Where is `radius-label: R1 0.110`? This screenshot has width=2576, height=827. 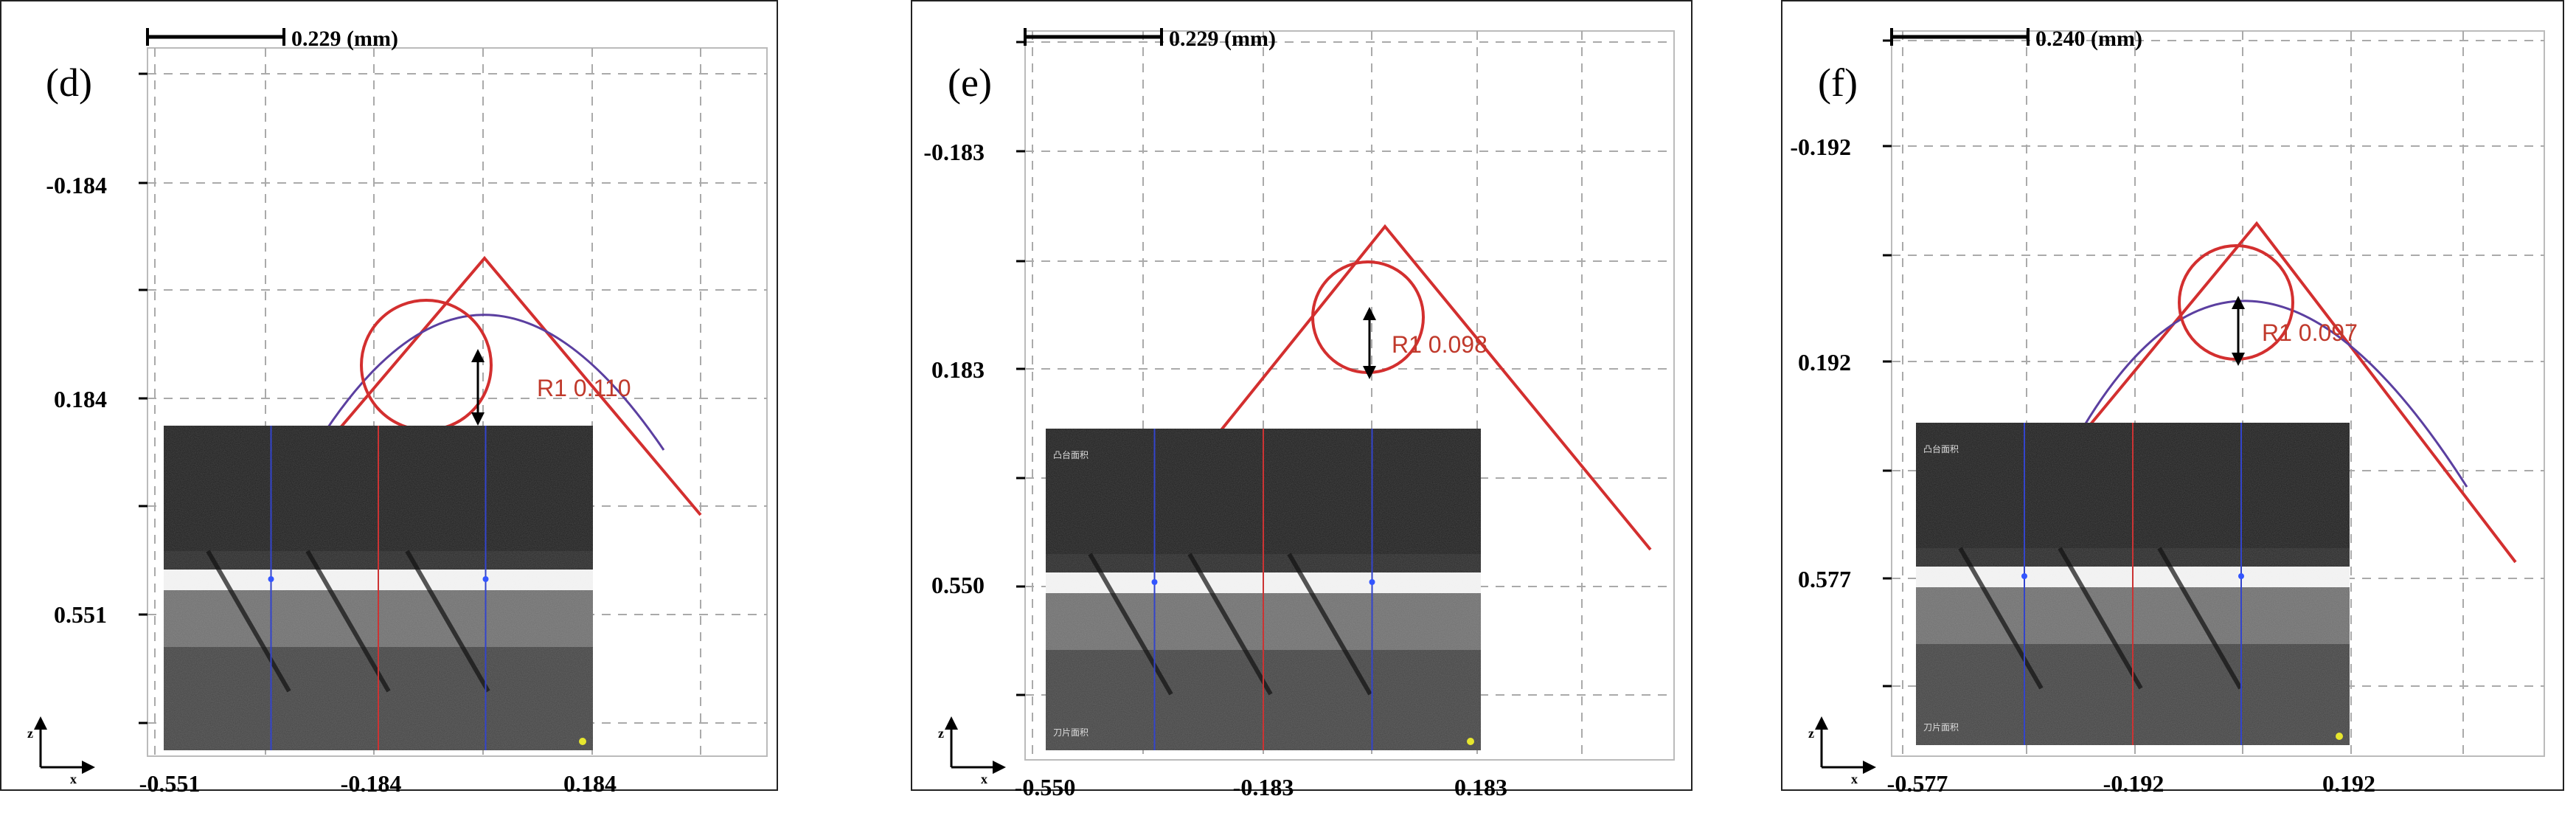 radius-label: R1 0.110 is located at coordinates (584, 388).